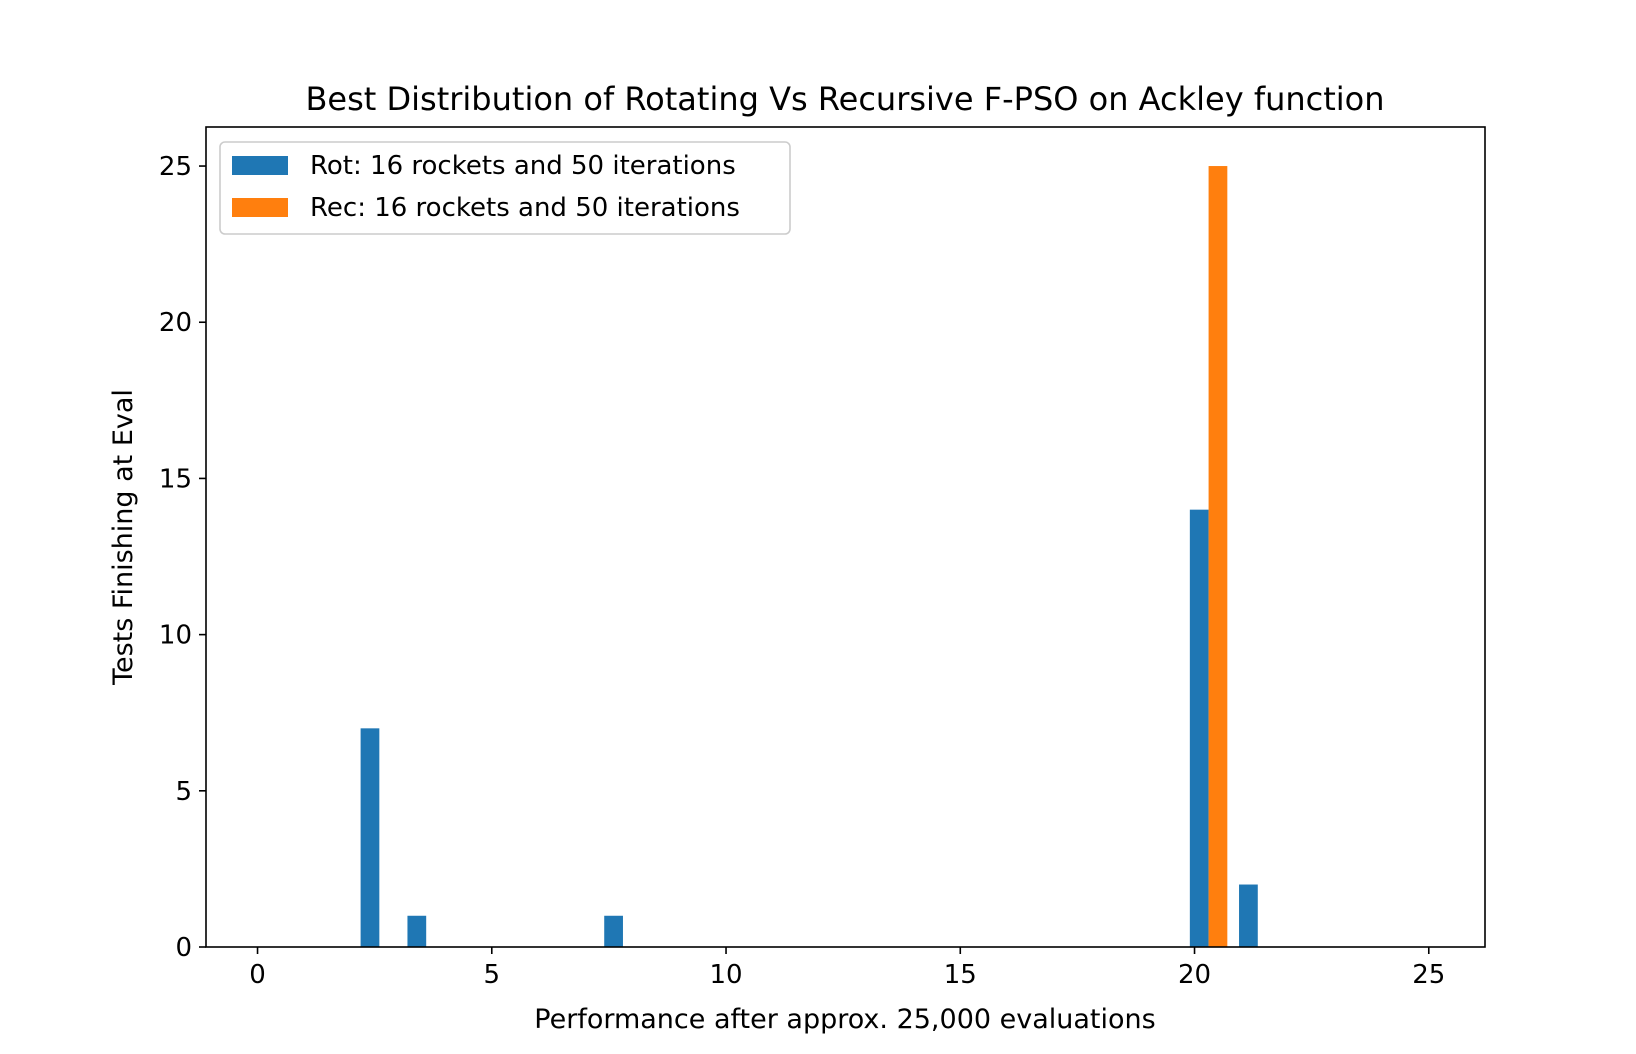 The width and height of the screenshot is (1636, 1054). I want to click on legend-box, so click(505, 188).